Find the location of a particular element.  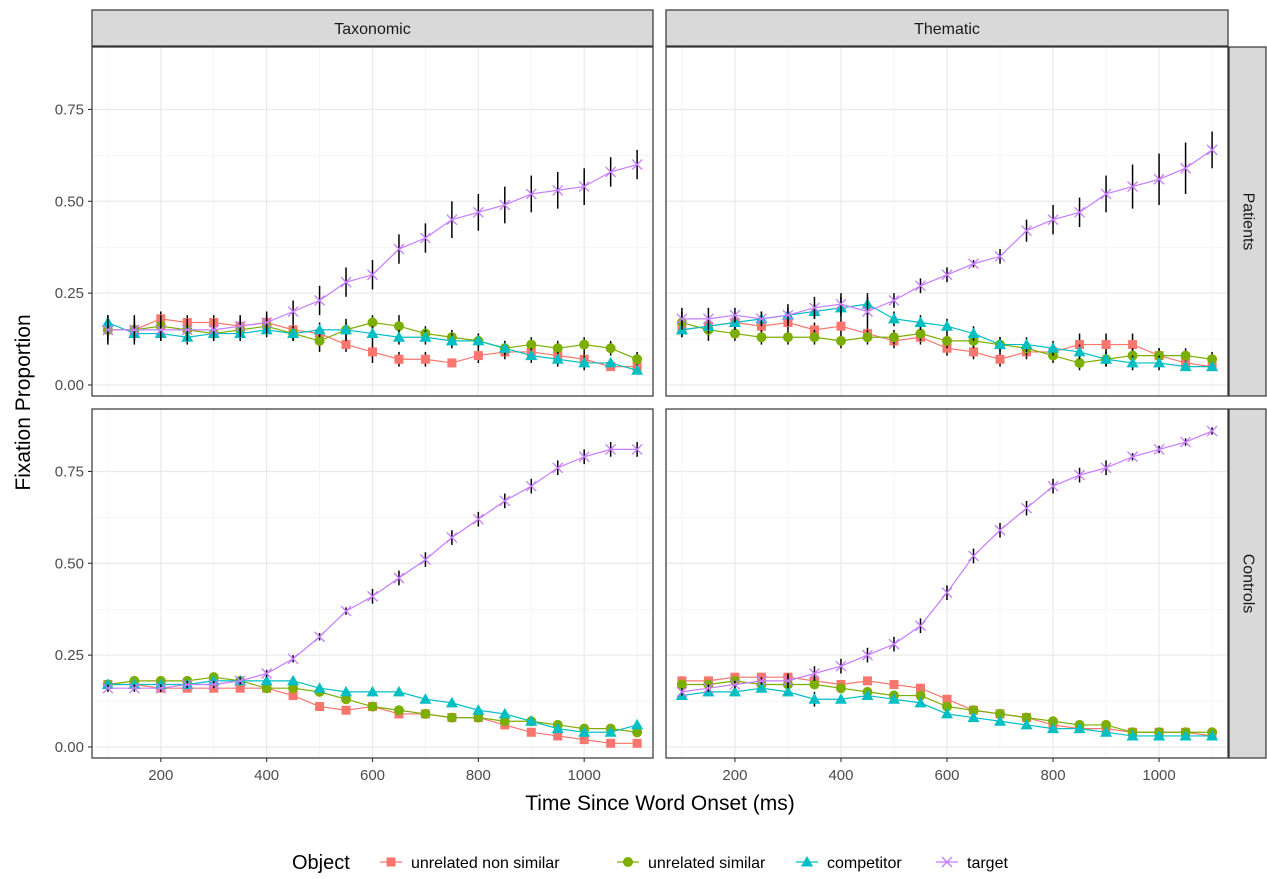

x-tick-label: 1000 is located at coordinates (1158, 775).